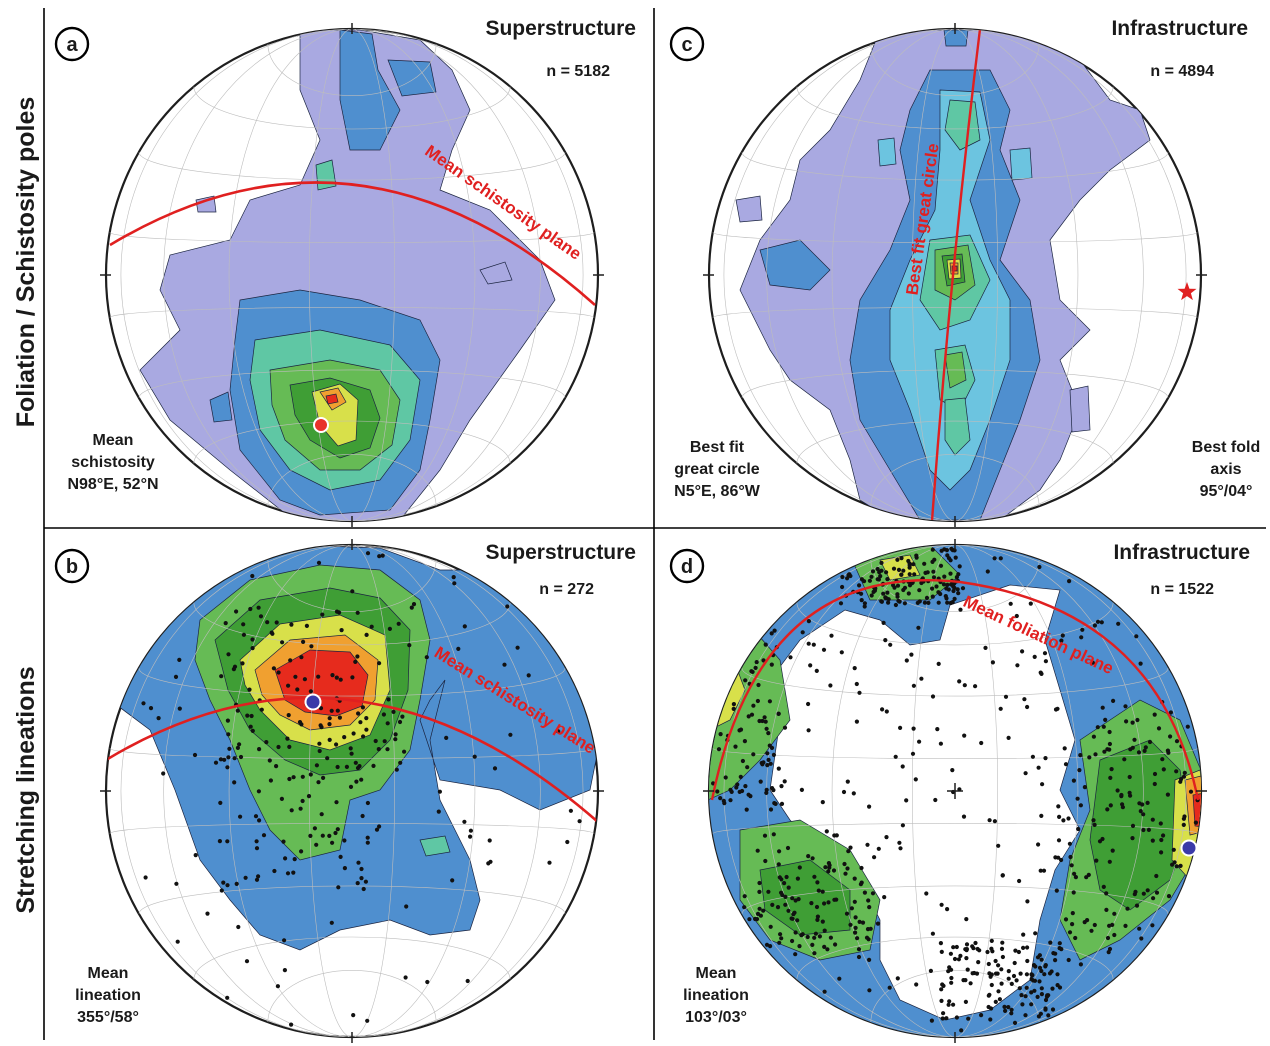  I want to click on sample-count: n = 1522, so click(1182, 589).